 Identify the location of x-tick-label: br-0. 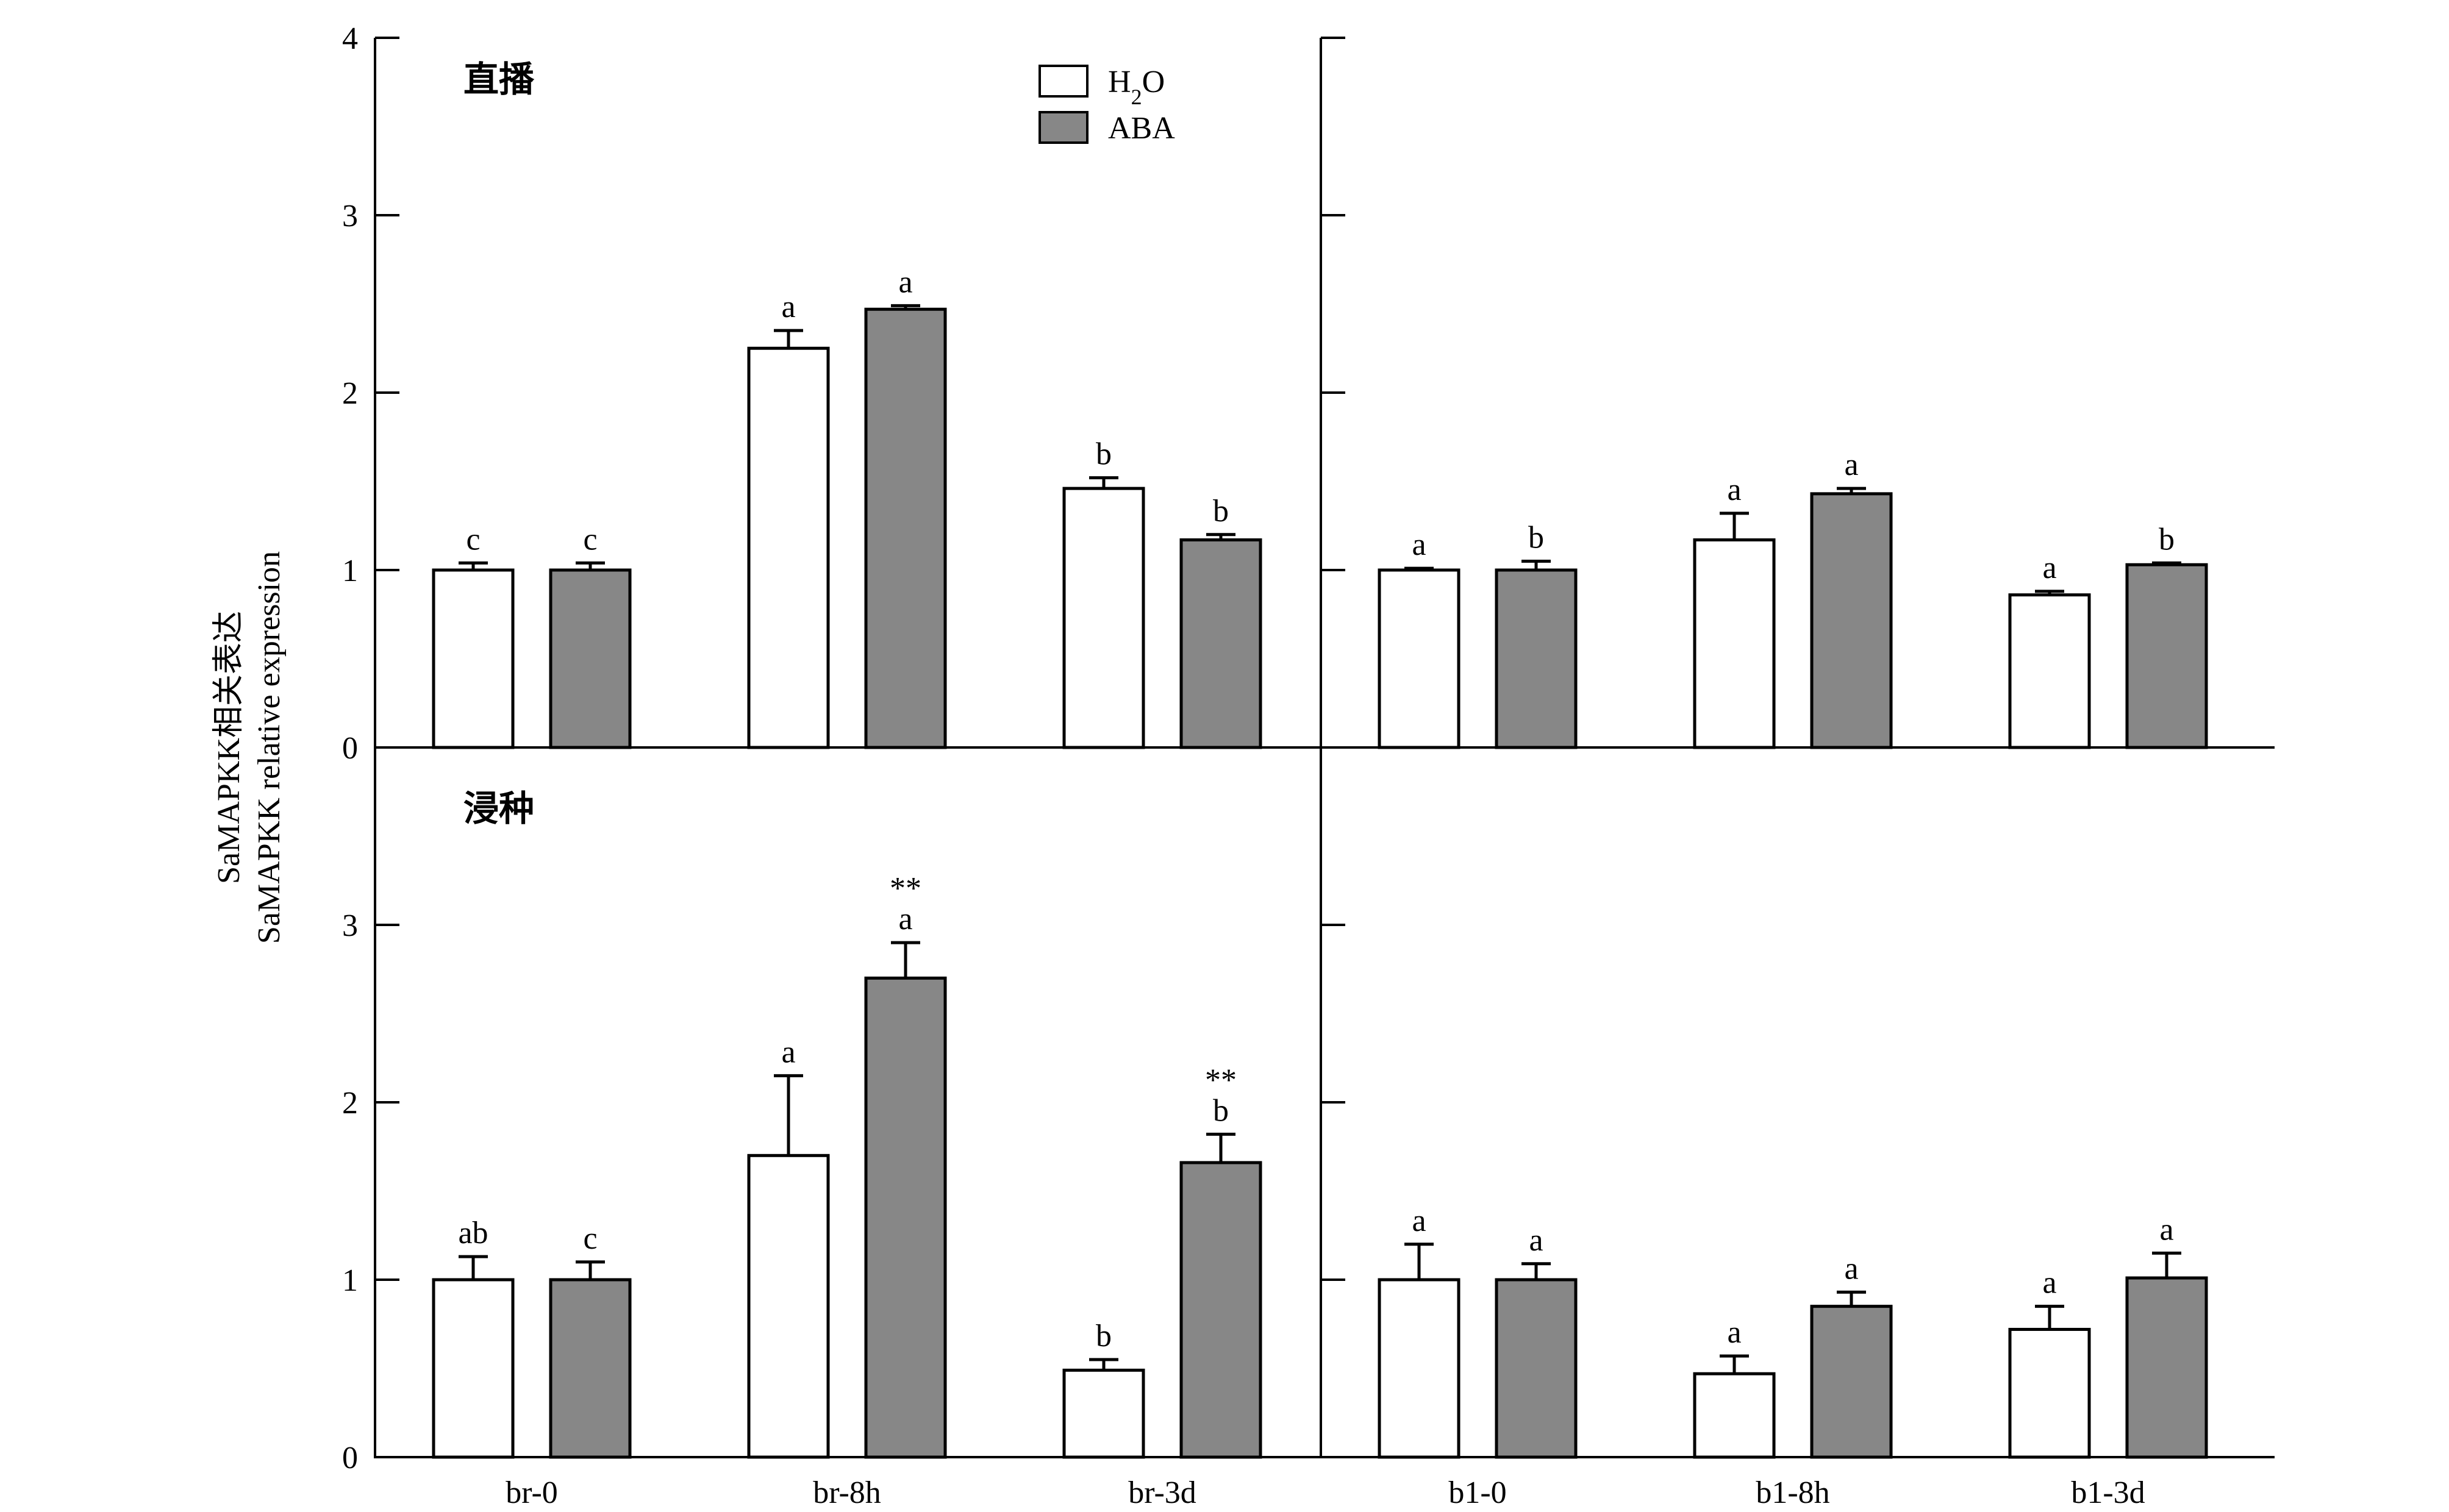
(532, 1492).